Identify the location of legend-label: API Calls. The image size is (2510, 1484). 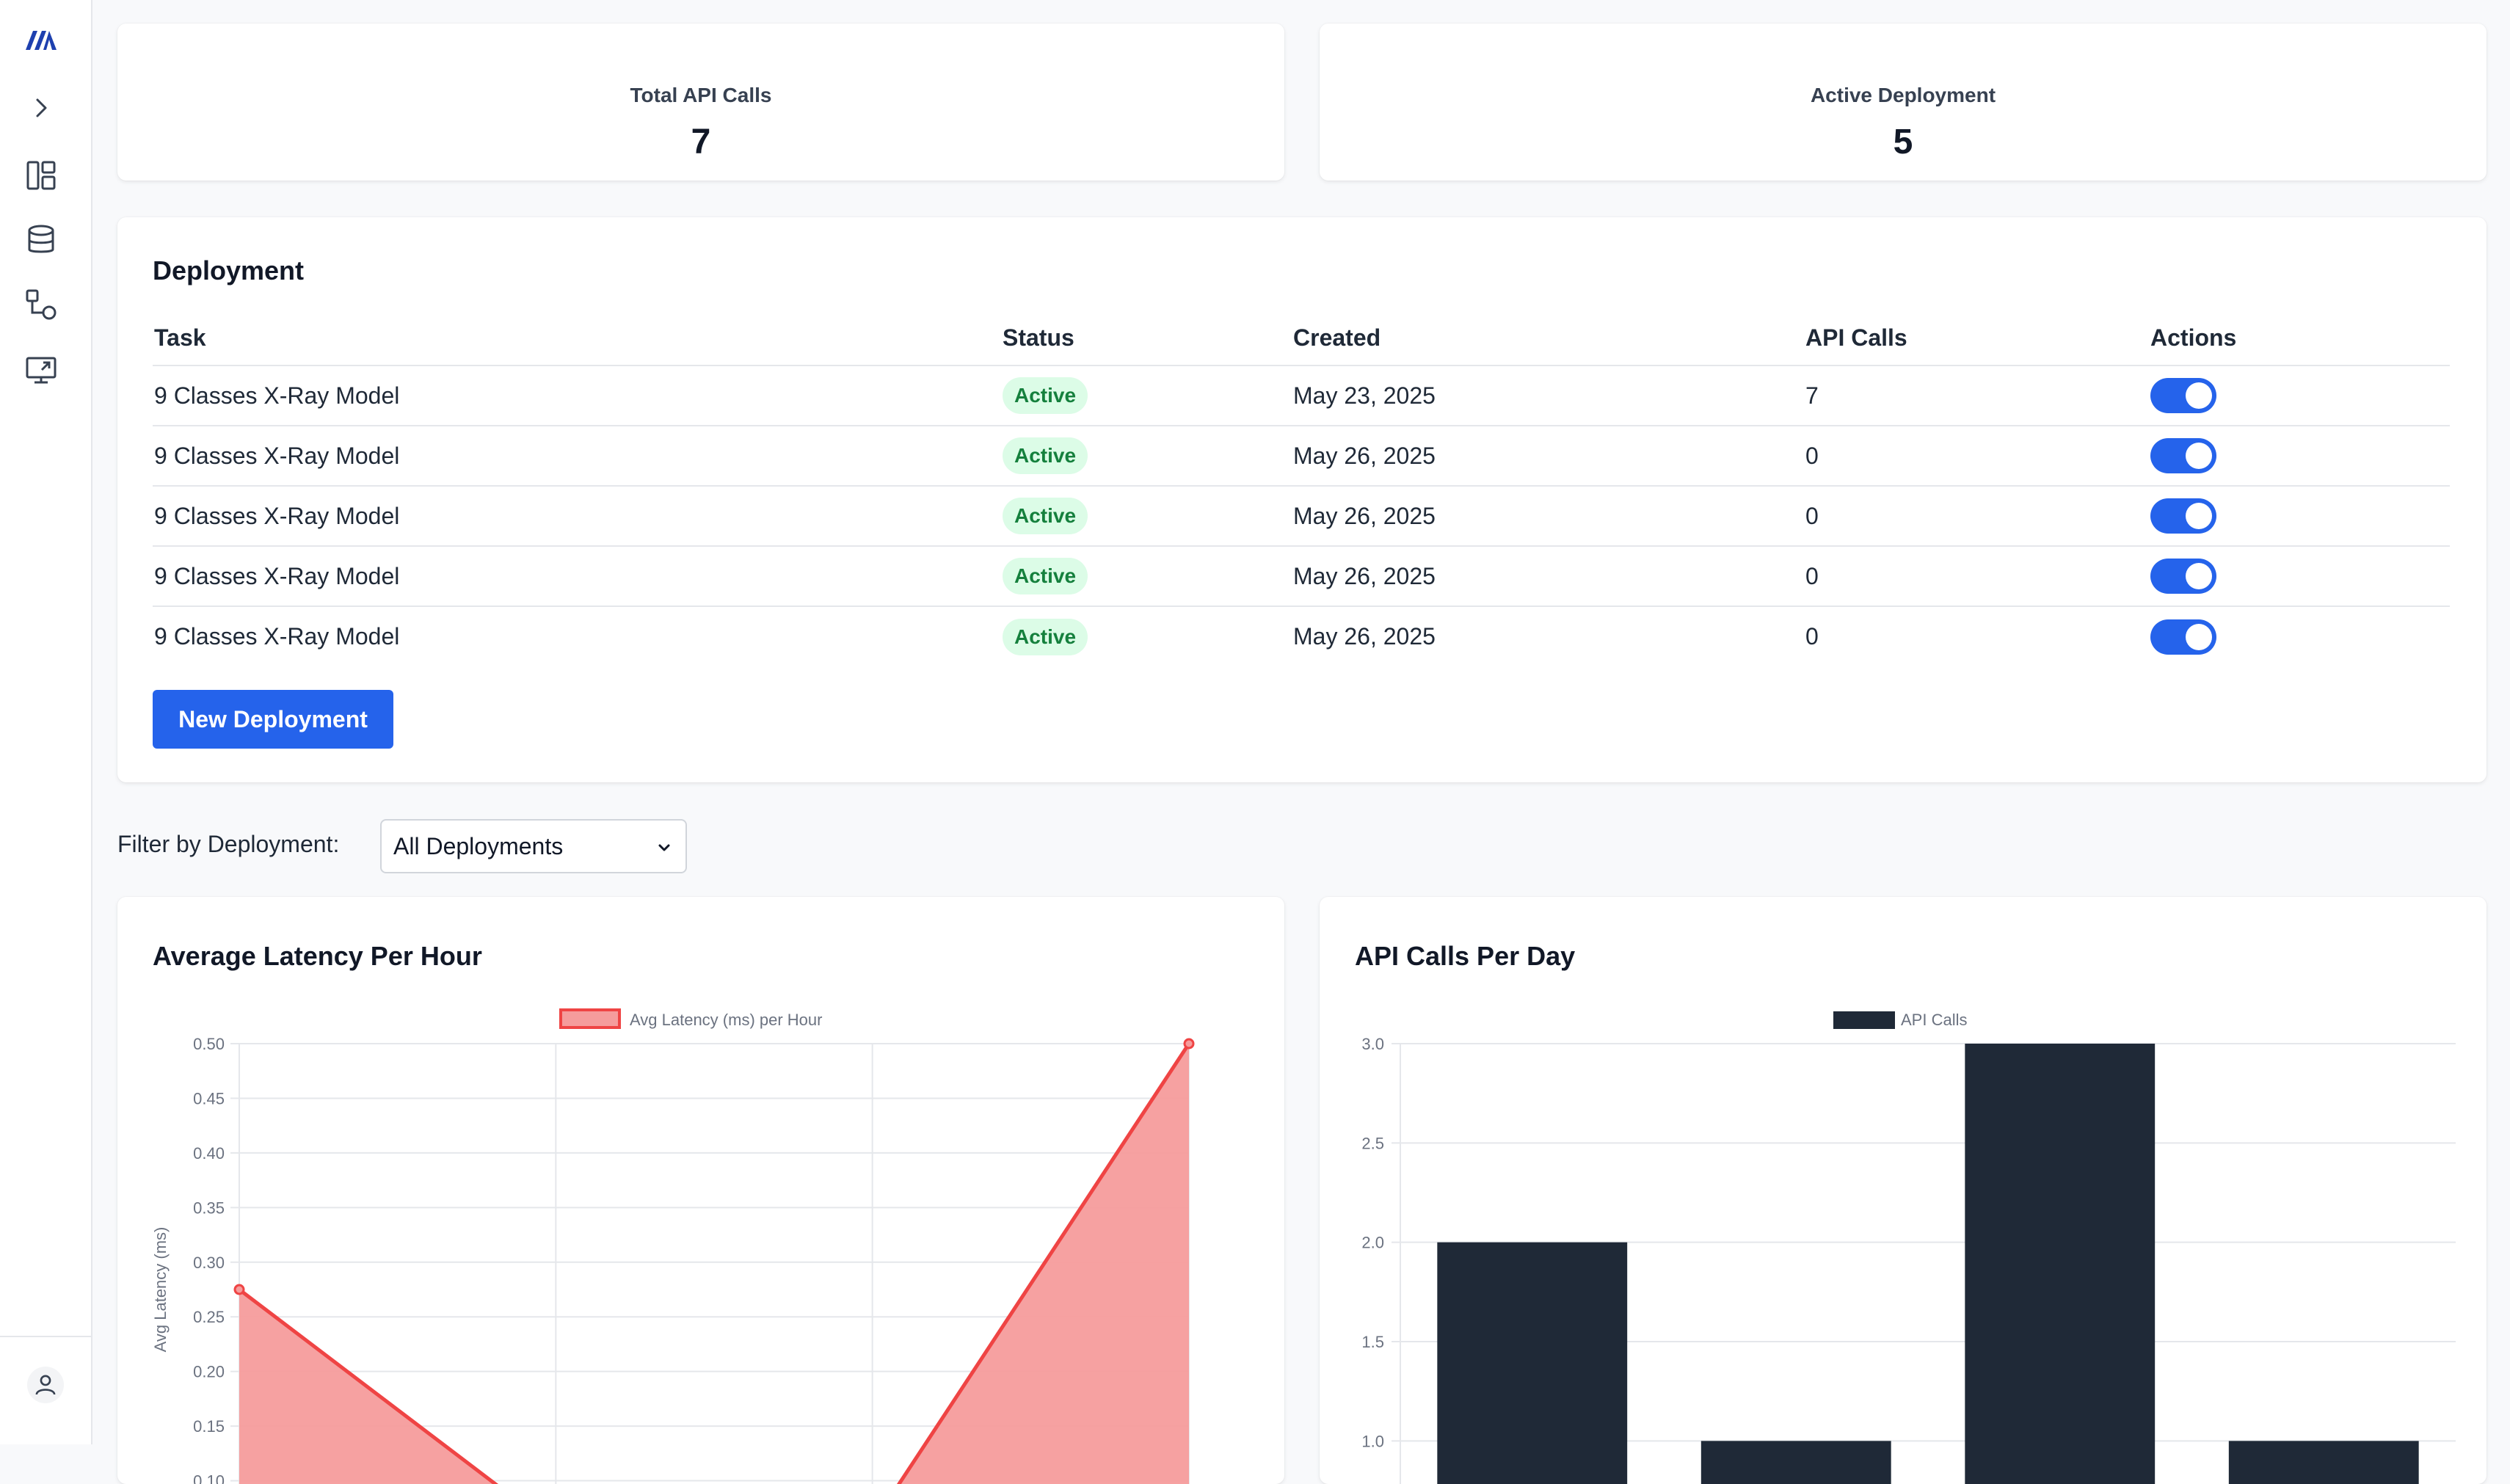
(1934, 1020).